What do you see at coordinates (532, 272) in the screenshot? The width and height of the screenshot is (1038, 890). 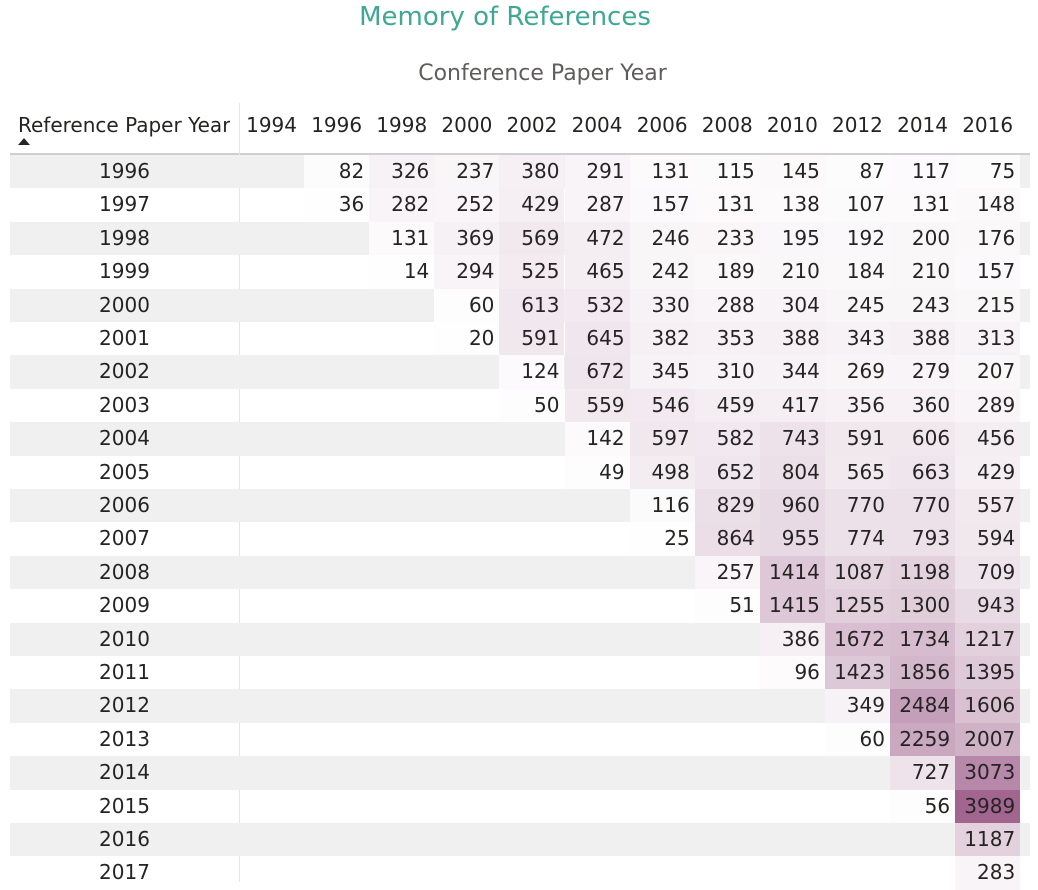 I see `matrix-cell: 525` at bounding box center [532, 272].